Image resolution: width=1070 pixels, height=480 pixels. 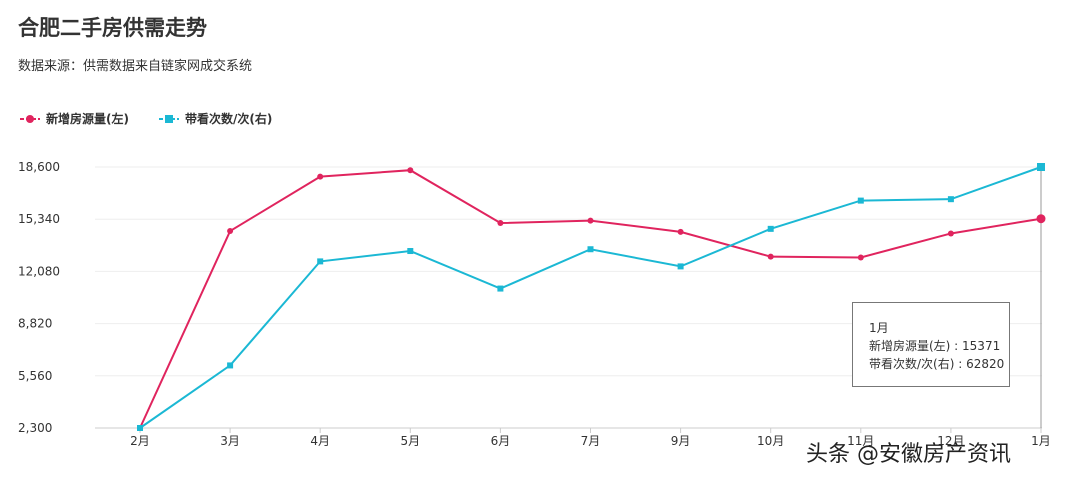 What do you see at coordinates (30, 118) in the screenshot?
I see `legend-circle-icon` at bounding box center [30, 118].